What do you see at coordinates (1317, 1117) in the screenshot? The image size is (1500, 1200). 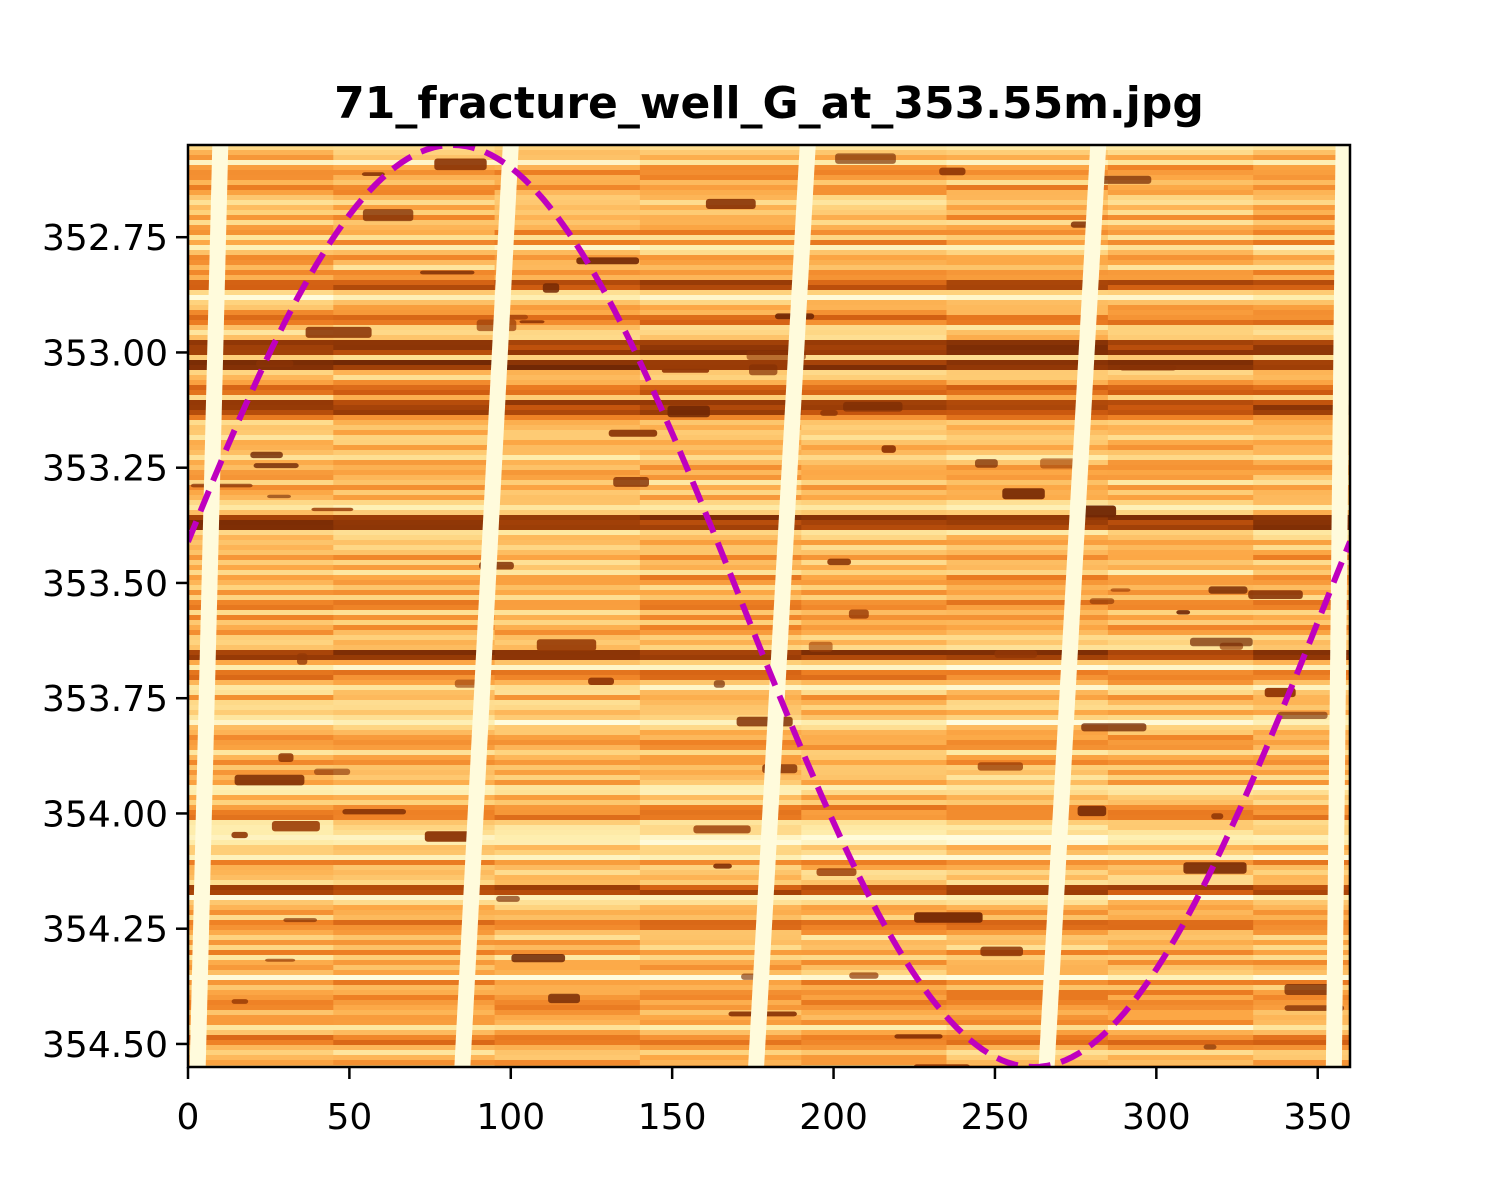 I see `x-tick-label: 350` at bounding box center [1317, 1117].